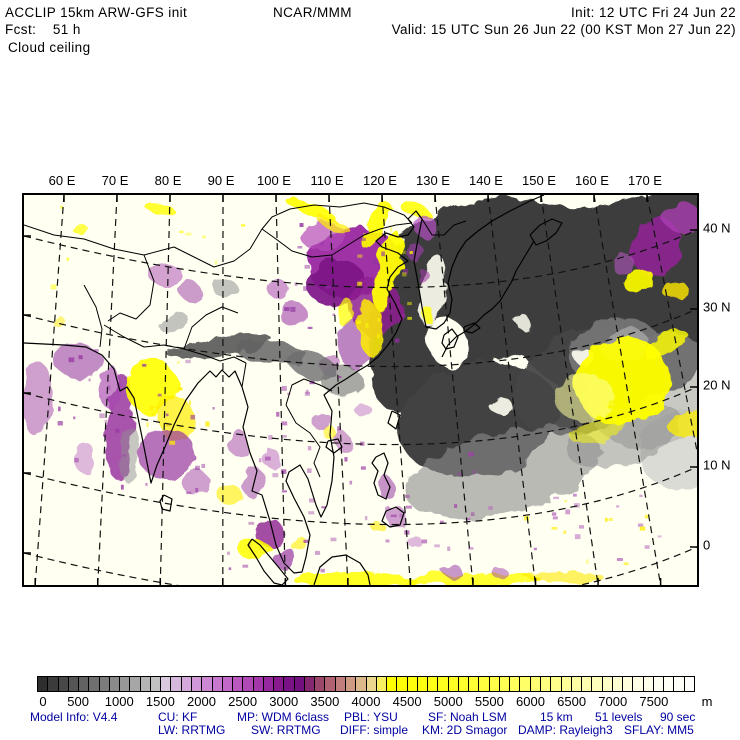 The height and width of the screenshot is (740, 740). What do you see at coordinates (243, 701) in the screenshot?
I see `colorbar-tick-label: 2500` at bounding box center [243, 701].